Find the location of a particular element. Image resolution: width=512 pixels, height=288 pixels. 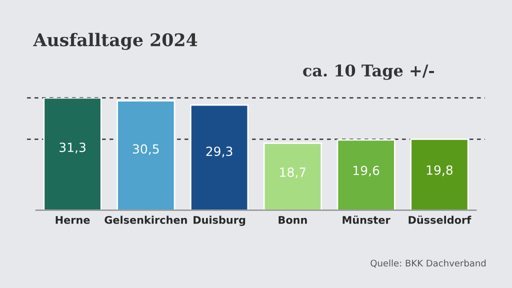

x-tick-label: Herne is located at coordinates (73, 220).